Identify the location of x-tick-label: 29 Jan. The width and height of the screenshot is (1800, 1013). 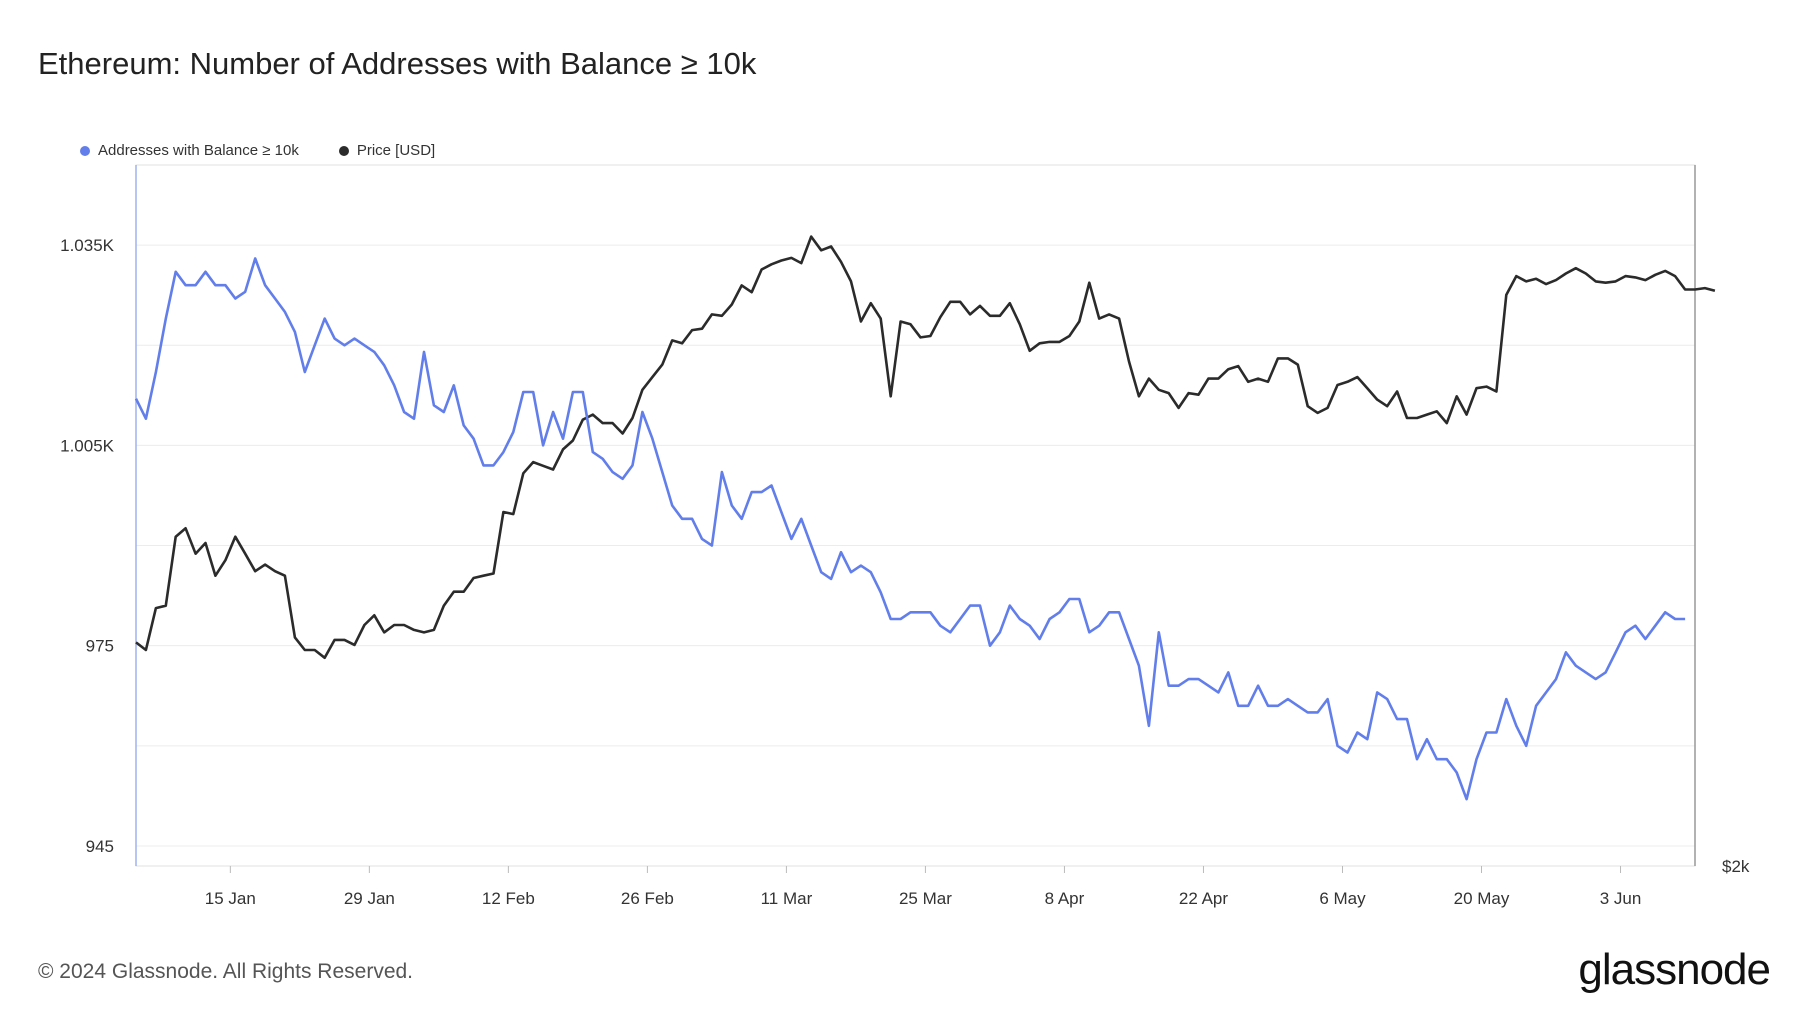
(369, 898).